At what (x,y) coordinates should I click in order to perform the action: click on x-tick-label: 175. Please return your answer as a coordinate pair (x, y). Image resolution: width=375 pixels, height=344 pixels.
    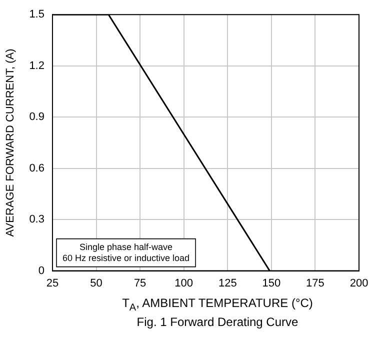
    Looking at the image, I should click on (315, 283).